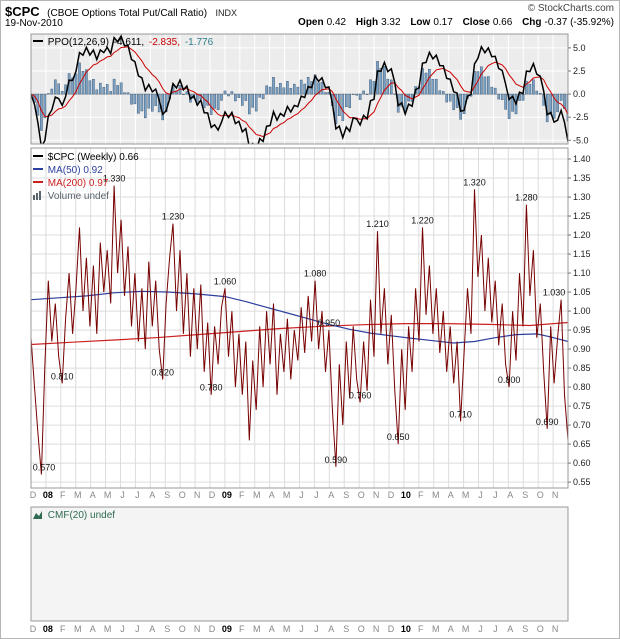 The image size is (620, 639). What do you see at coordinates (502, 22) in the screenshot?
I see `close-value: 0.66` at bounding box center [502, 22].